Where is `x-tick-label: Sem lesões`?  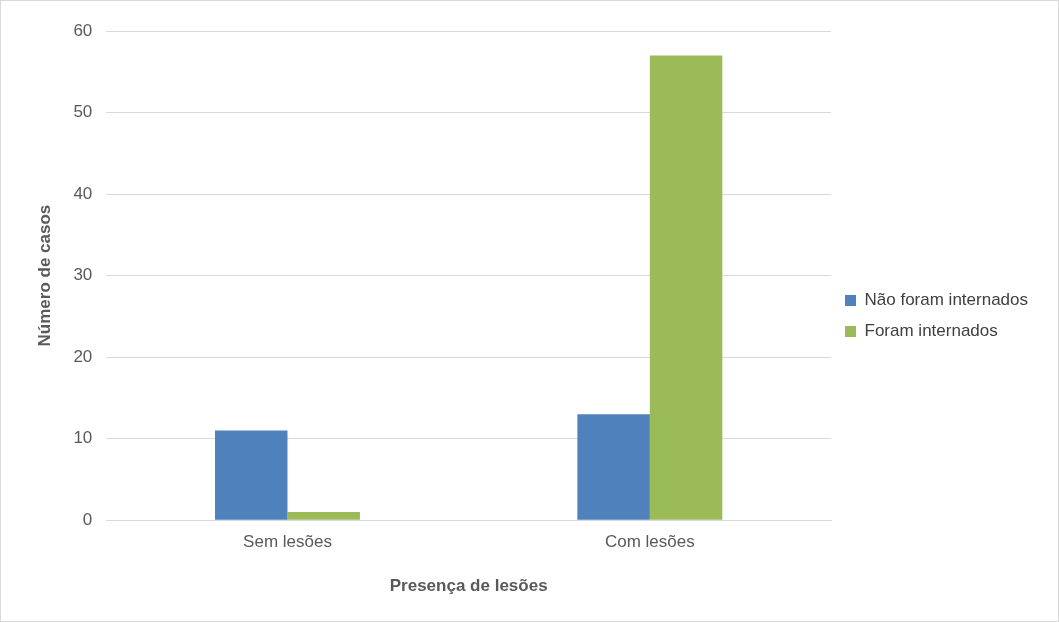
x-tick-label: Sem lesões is located at coordinates (287, 542).